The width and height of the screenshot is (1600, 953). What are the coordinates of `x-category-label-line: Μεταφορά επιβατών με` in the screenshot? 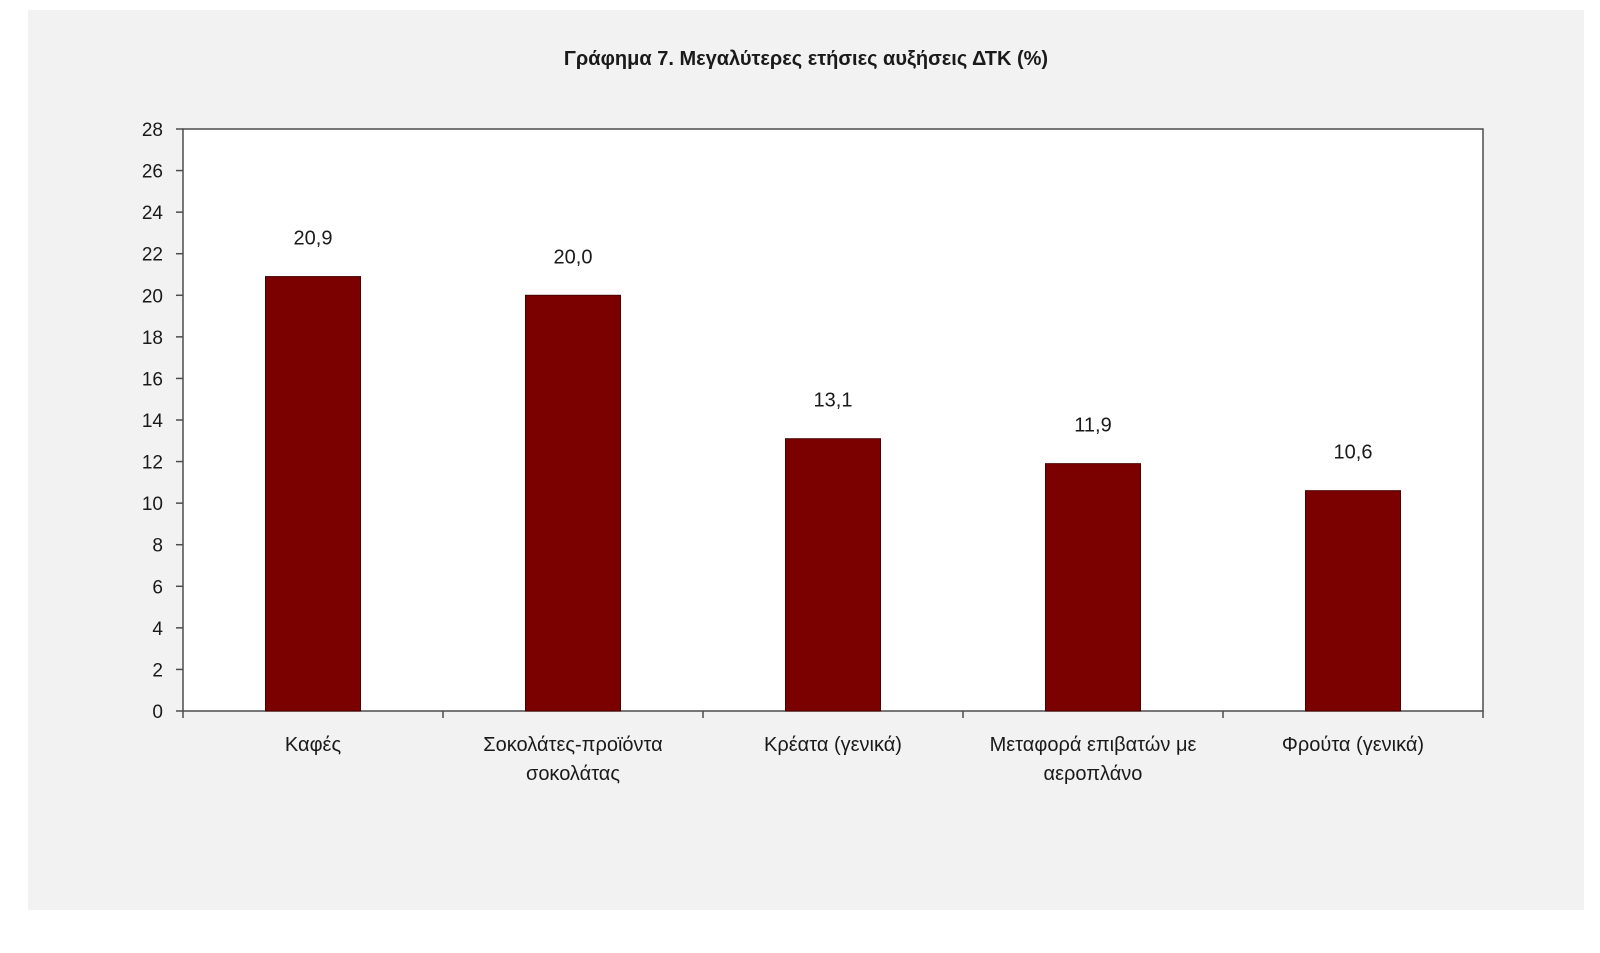 It's located at (1093, 745).